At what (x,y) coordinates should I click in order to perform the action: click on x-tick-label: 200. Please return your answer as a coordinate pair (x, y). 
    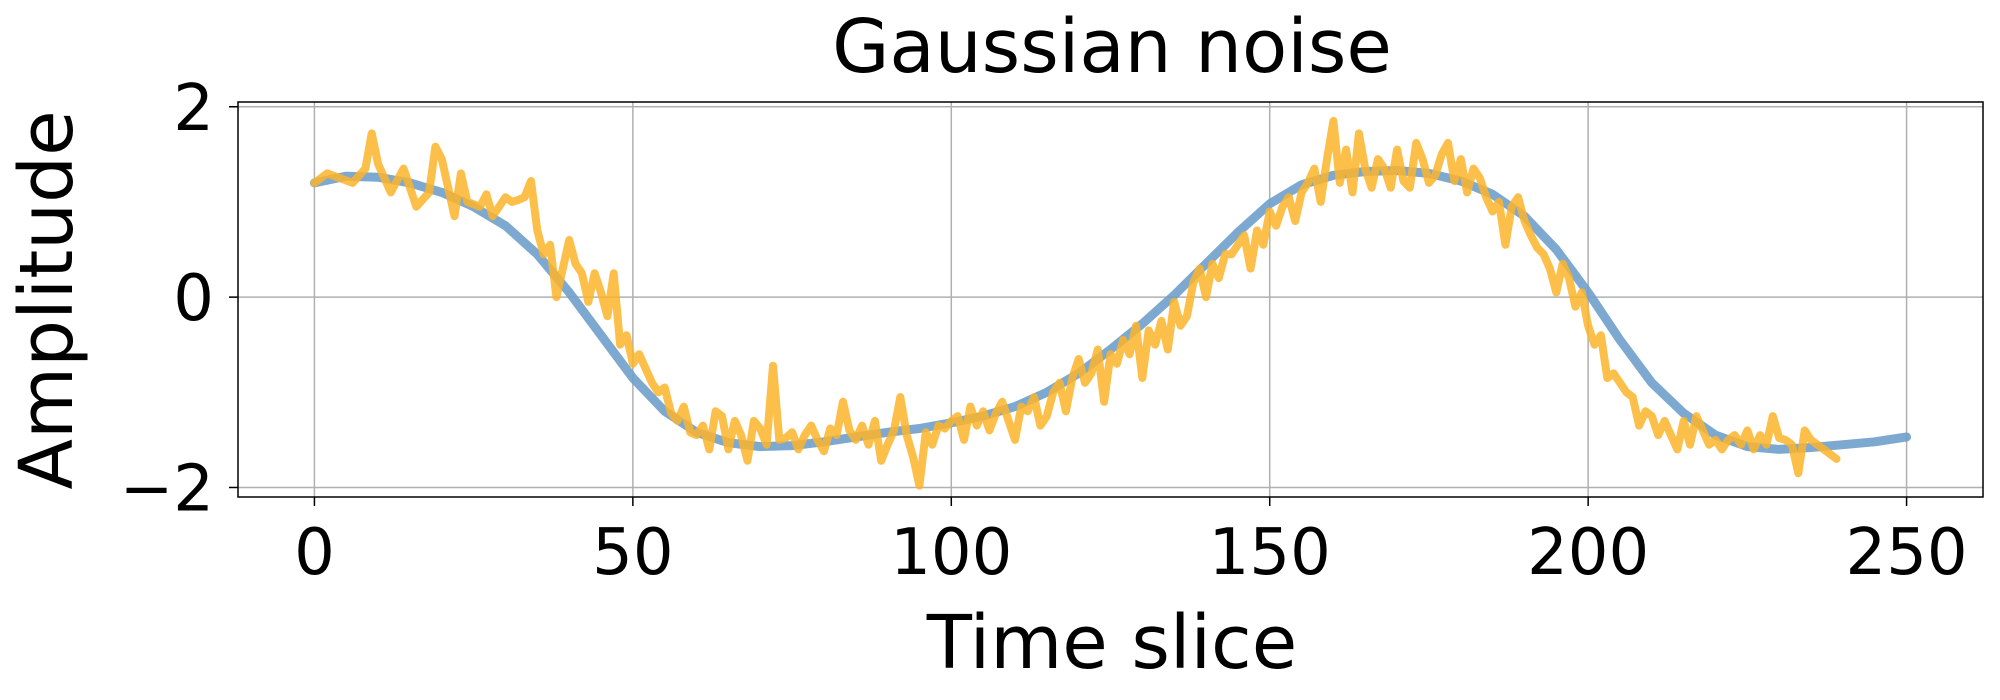
    Looking at the image, I should click on (1588, 553).